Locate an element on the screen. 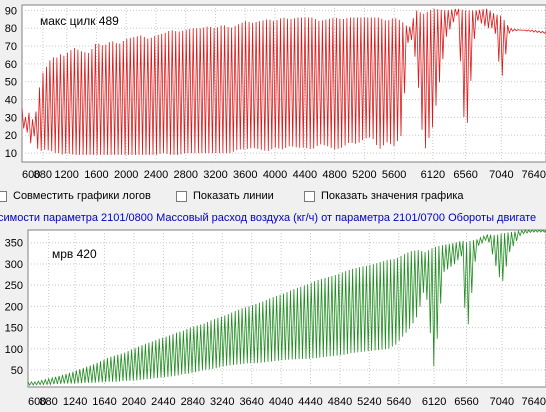 Image resolution: width=546 pixels, height=412 pixels. x-tick-label: 3240 is located at coordinates (222, 402).